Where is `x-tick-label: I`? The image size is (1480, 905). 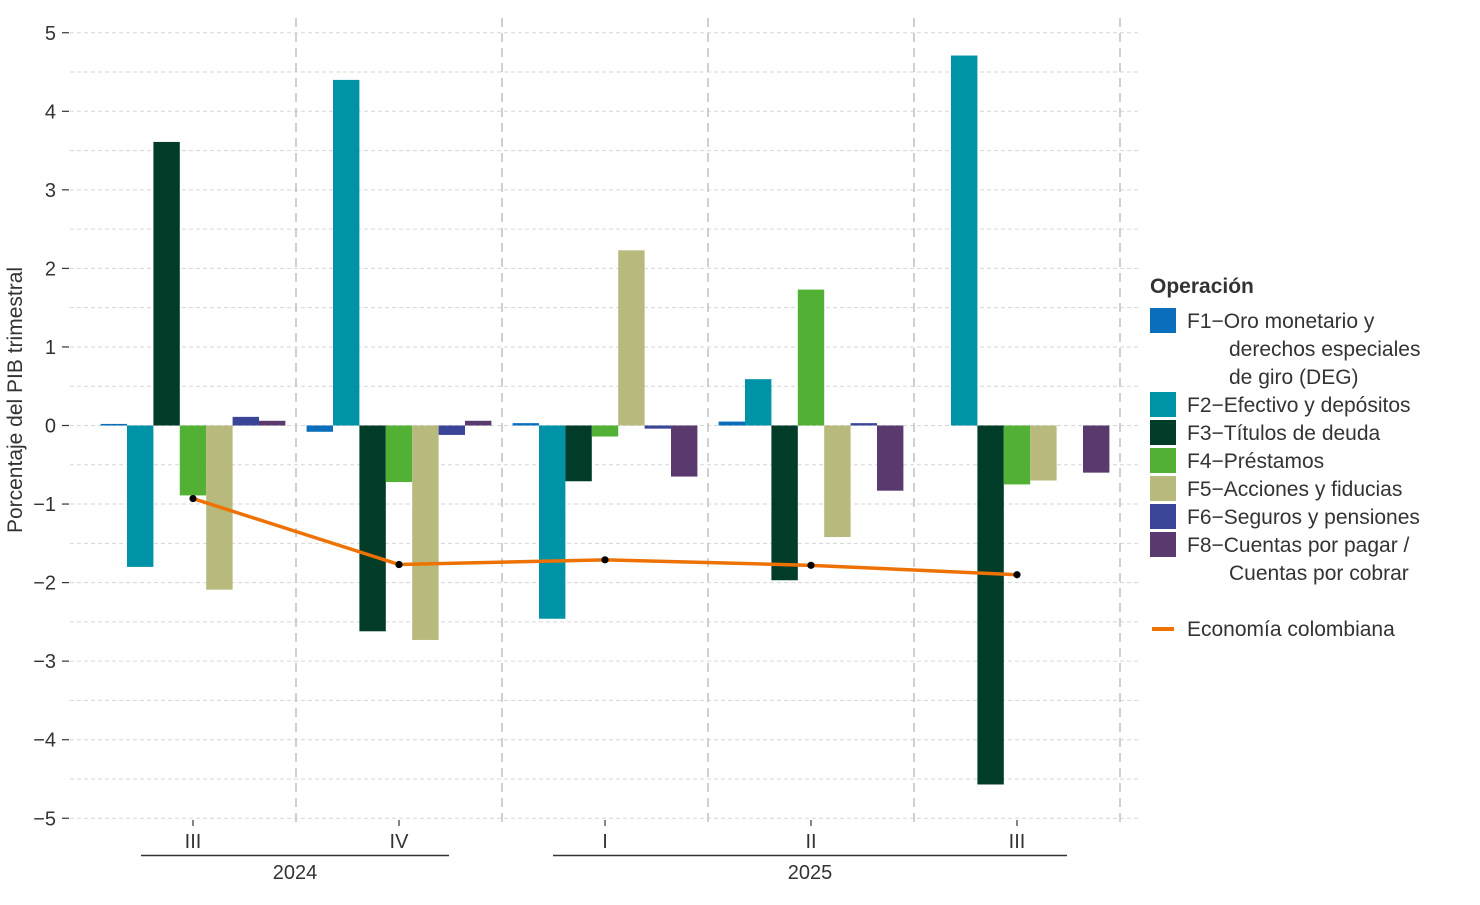
x-tick-label: I is located at coordinates (605, 842).